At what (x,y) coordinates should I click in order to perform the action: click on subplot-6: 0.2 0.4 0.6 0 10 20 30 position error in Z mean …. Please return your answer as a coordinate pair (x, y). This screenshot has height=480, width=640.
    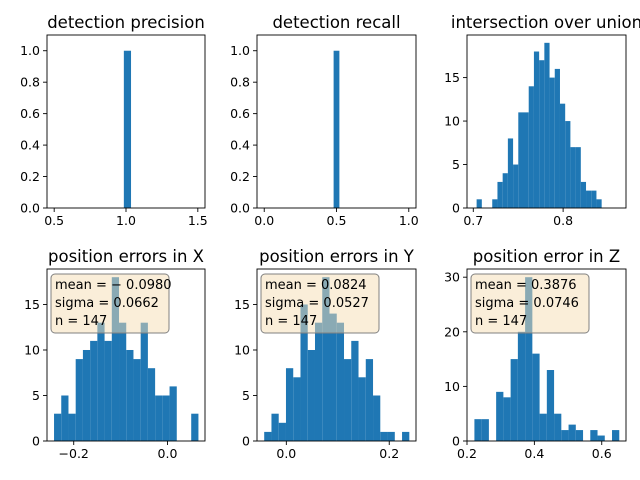
    Looking at the image, I should click on (535, 354).